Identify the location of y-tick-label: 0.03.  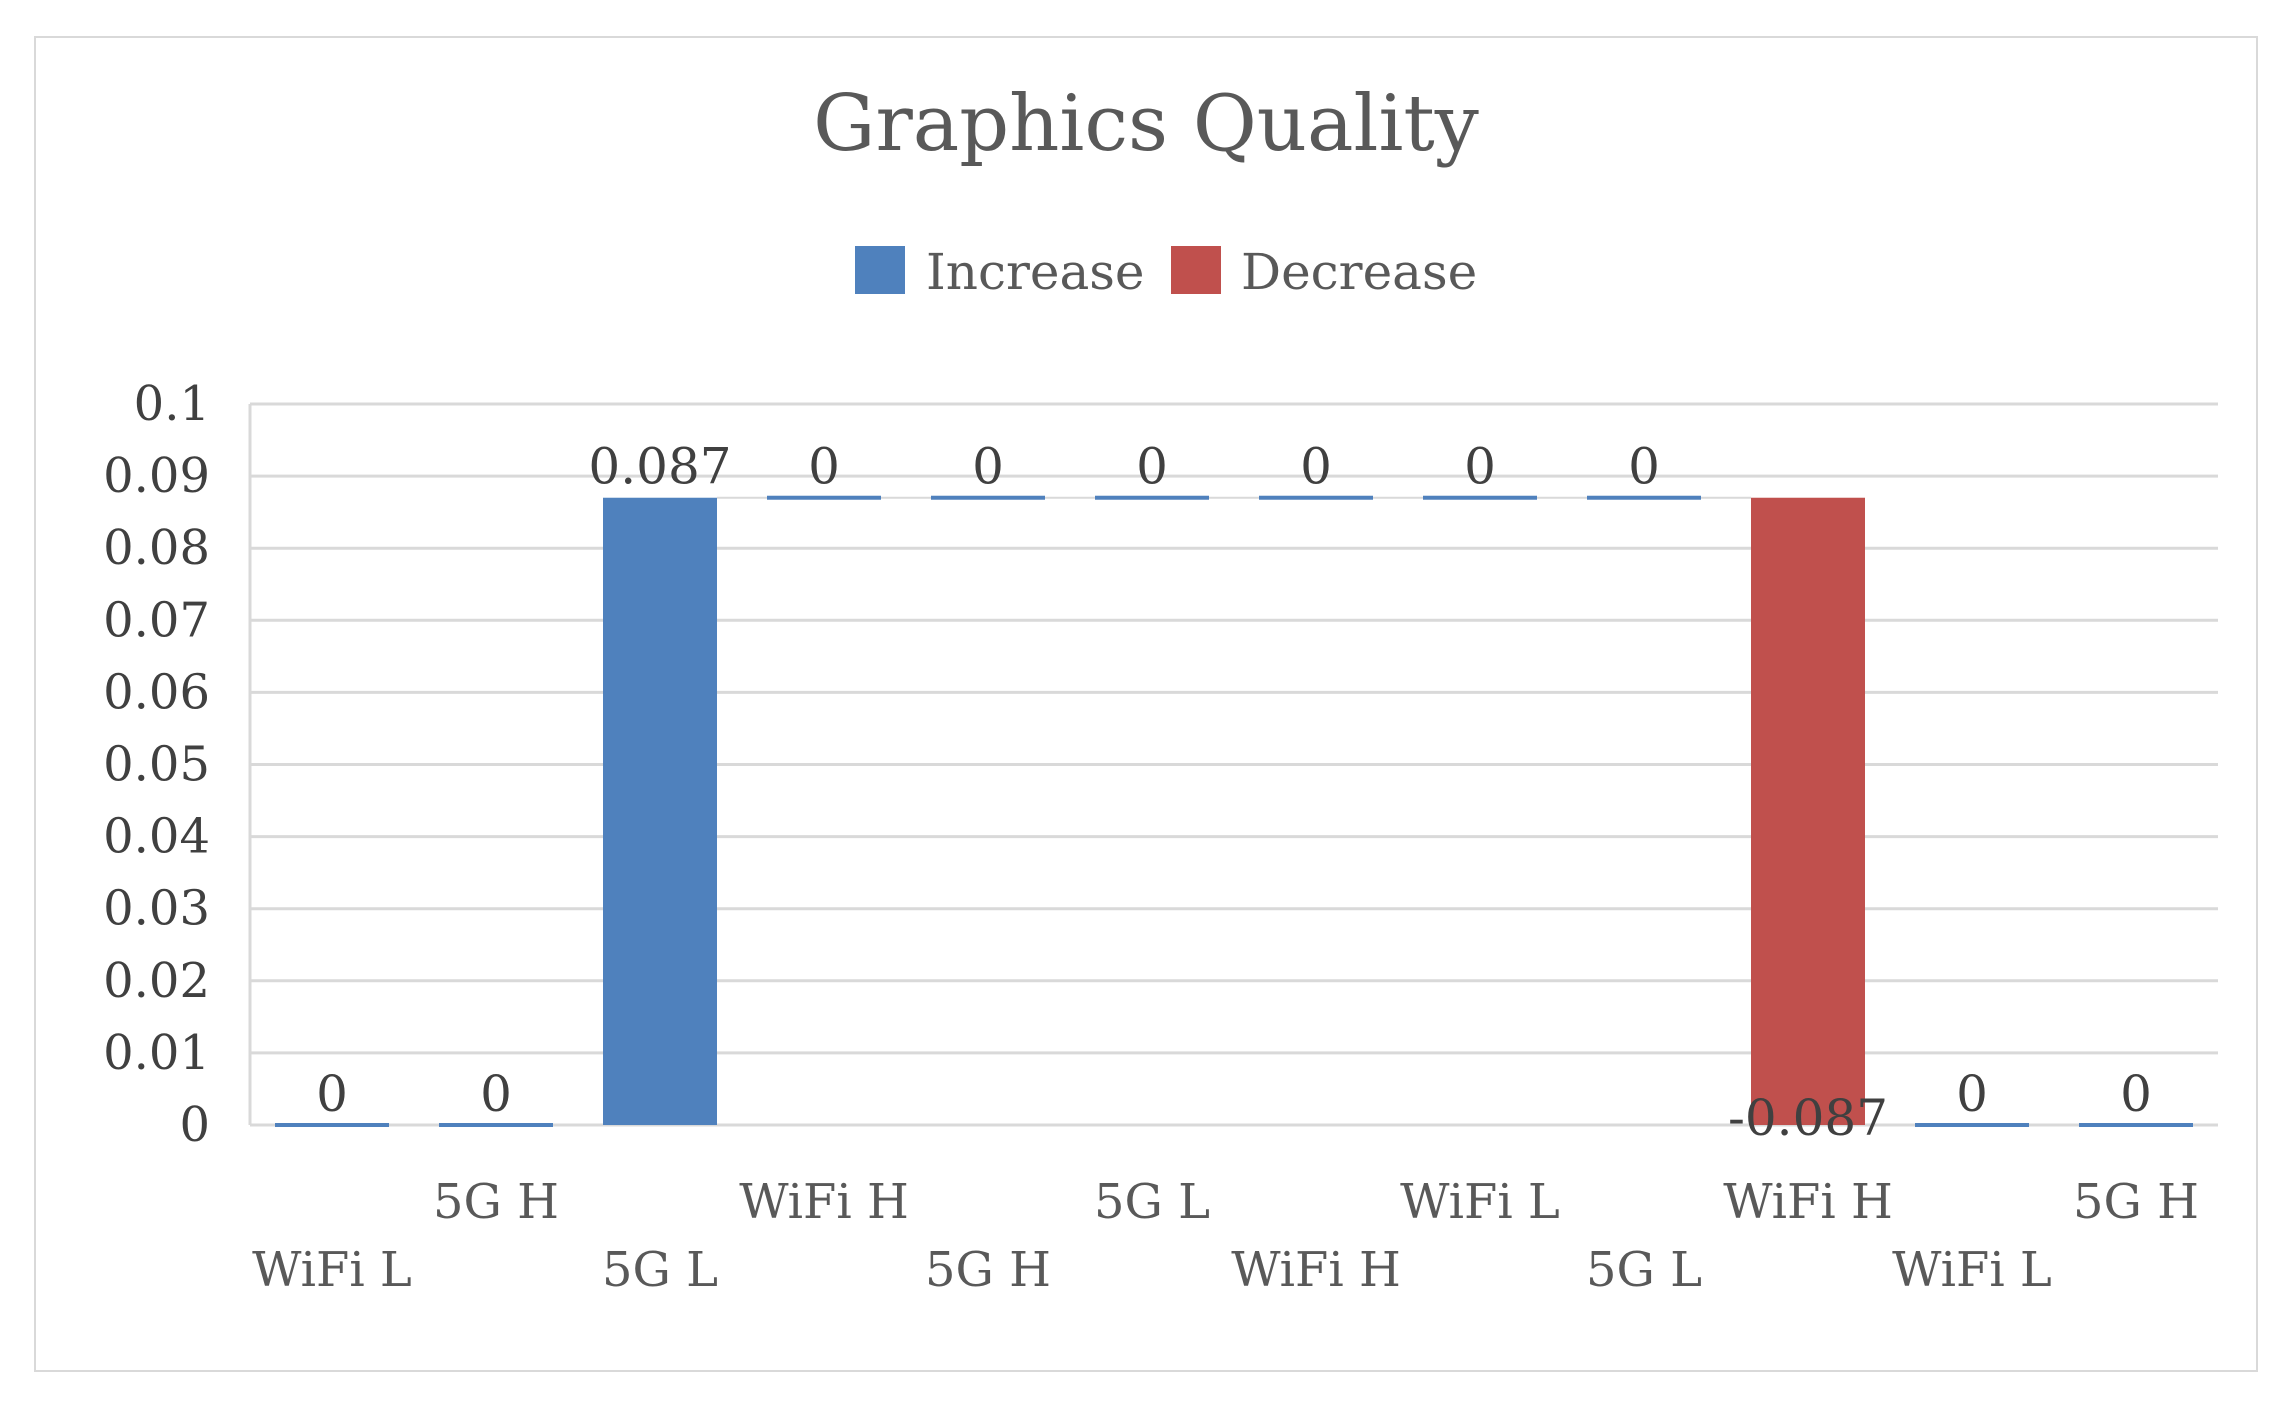
(156, 909).